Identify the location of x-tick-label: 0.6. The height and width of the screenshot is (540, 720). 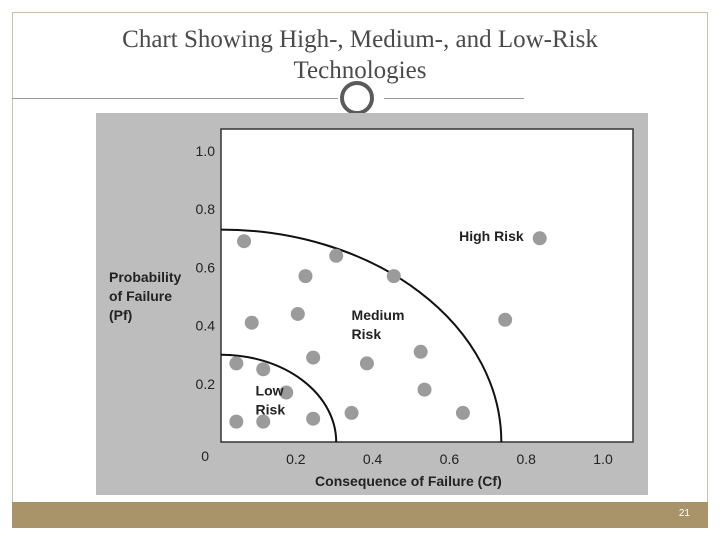
(450, 459).